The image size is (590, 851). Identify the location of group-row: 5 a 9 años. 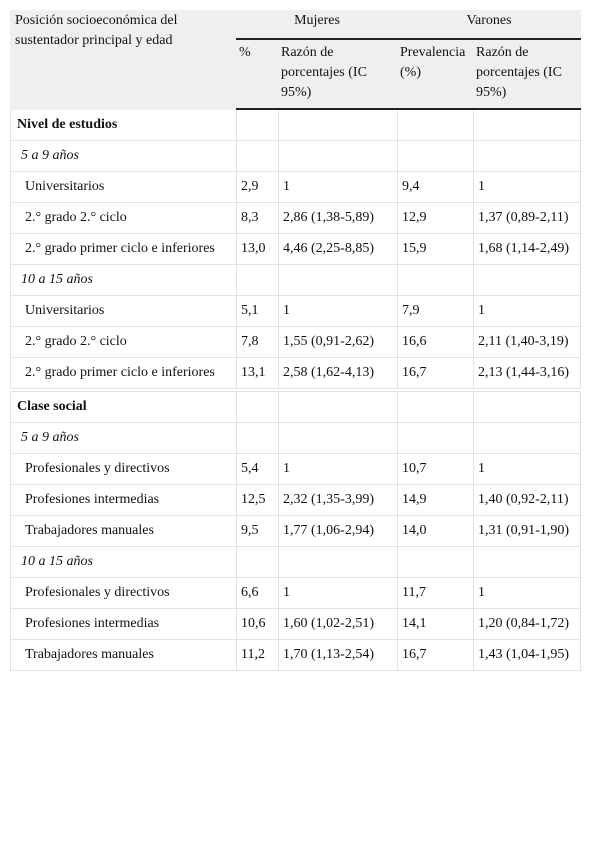
(296, 155).